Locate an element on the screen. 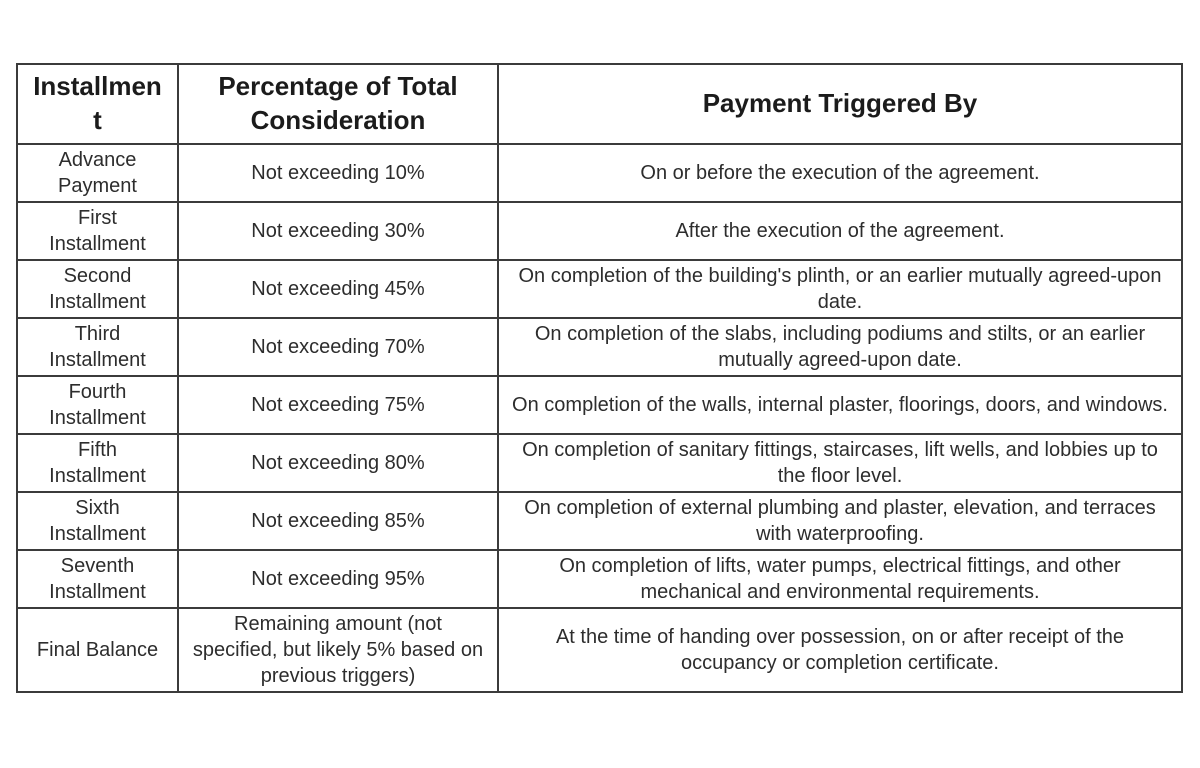 The width and height of the screenshot is (1200, 768). cell-installment: Advance Payment is located at coordinates (97, 173).